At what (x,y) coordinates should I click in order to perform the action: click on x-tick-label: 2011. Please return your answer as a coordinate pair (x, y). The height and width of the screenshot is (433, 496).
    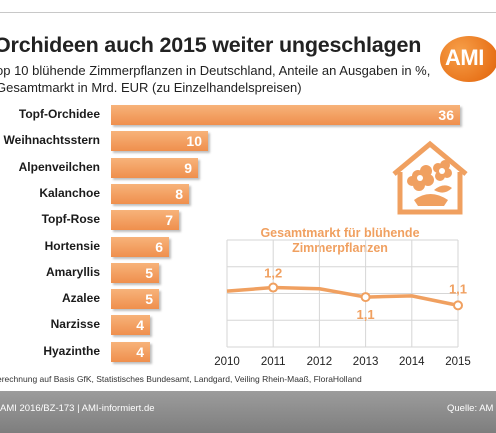
    Looking at the image, I should click on (273, 362).